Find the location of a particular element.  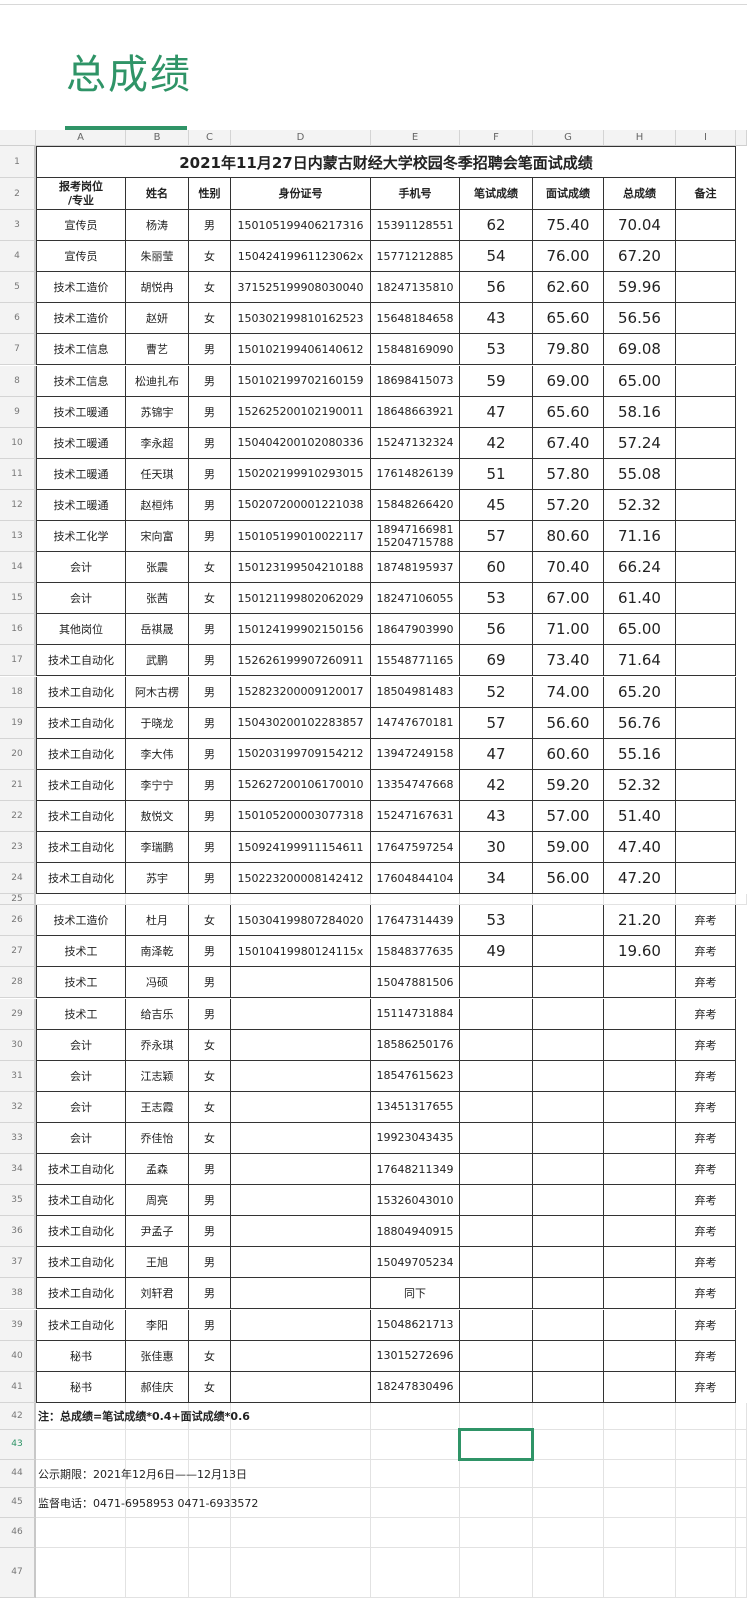

total-score-cell: 67.20 is located at coordinates (640, 257).